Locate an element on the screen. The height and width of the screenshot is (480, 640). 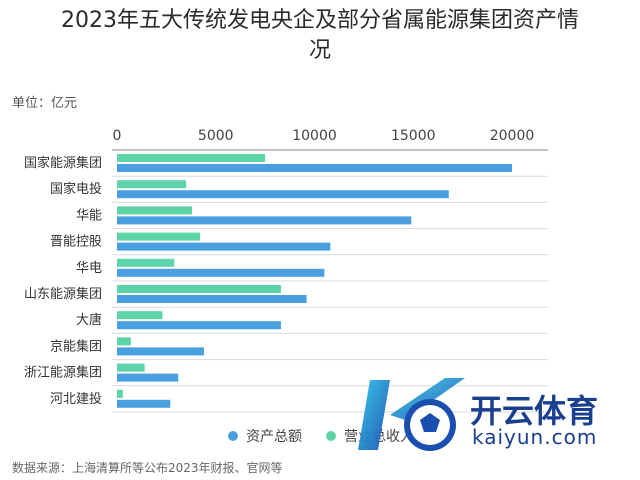
legend-label-total-assets: 资产总额 is located at coordinates (274, 437).